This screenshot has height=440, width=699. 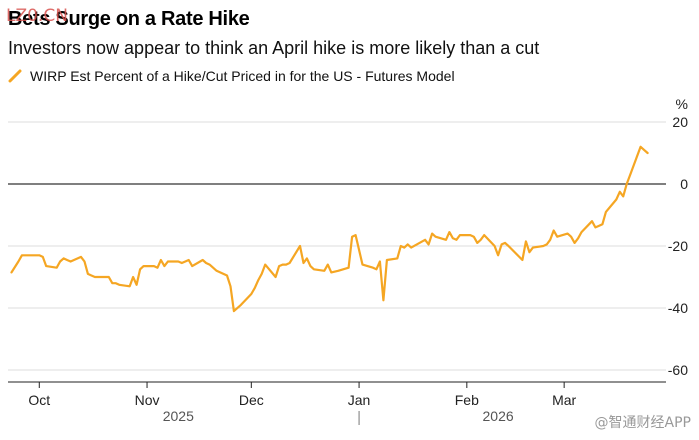 I want to click on x-tick-label: Dec, so click(x=251, y=400).